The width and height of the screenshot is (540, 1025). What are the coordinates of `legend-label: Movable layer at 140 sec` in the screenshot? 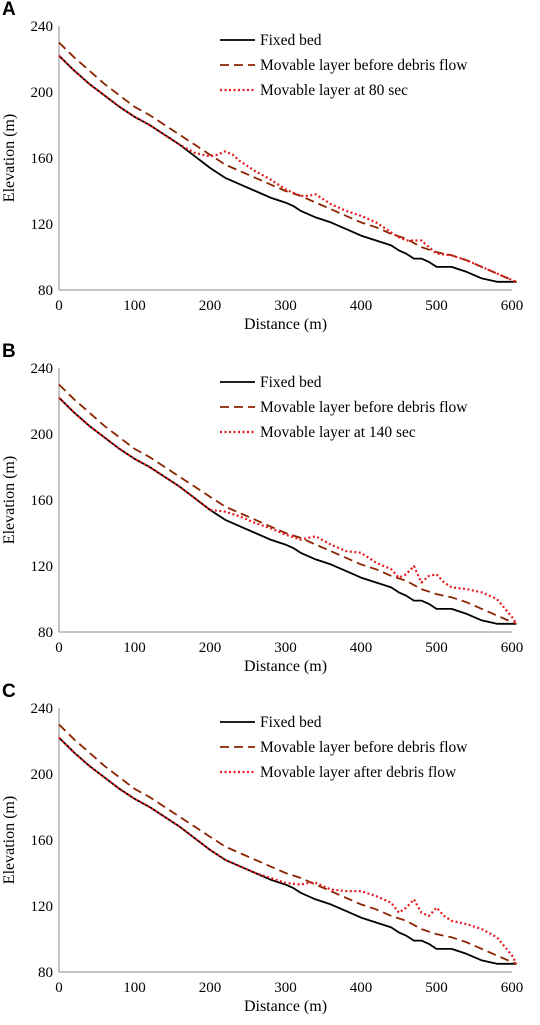 It's located at (338, 432).